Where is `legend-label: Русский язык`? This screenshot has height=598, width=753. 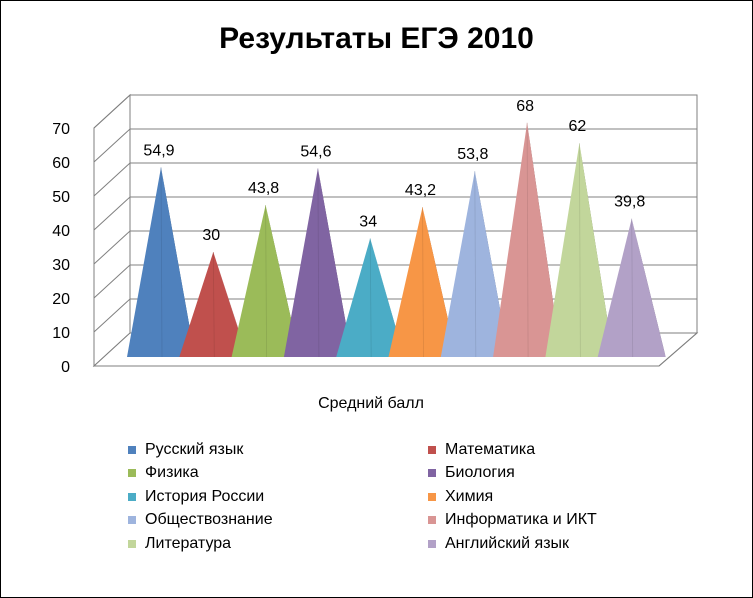
legend-label: Русский язык is located at coordinates (194, 449).